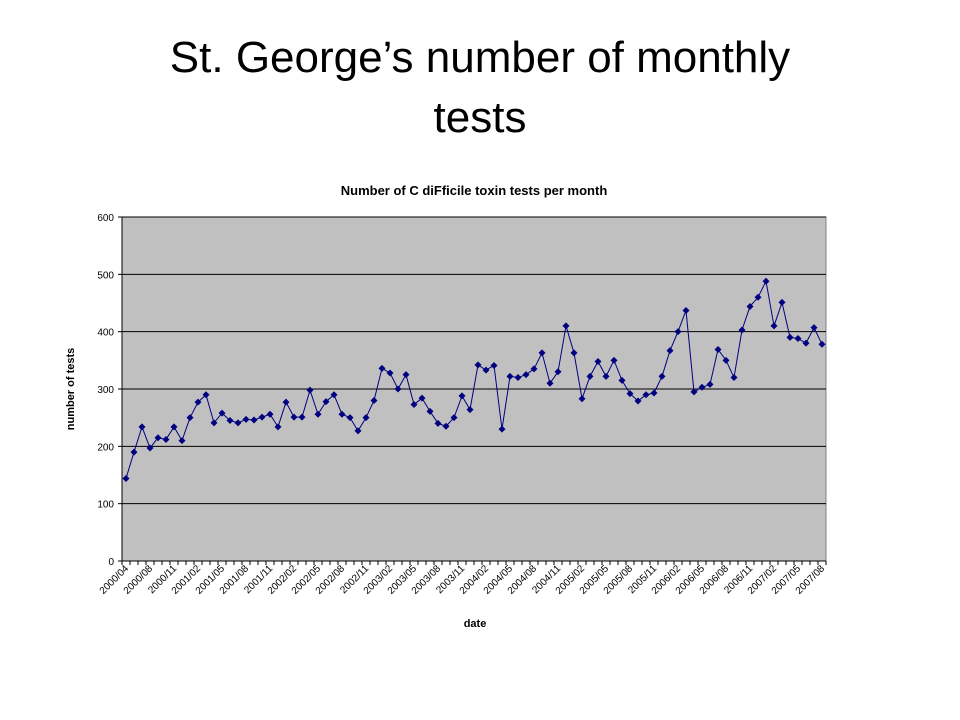  Describe the element at coordinates (111, 562) in the screenshot. I see `y-tick-label: 0` at that location.